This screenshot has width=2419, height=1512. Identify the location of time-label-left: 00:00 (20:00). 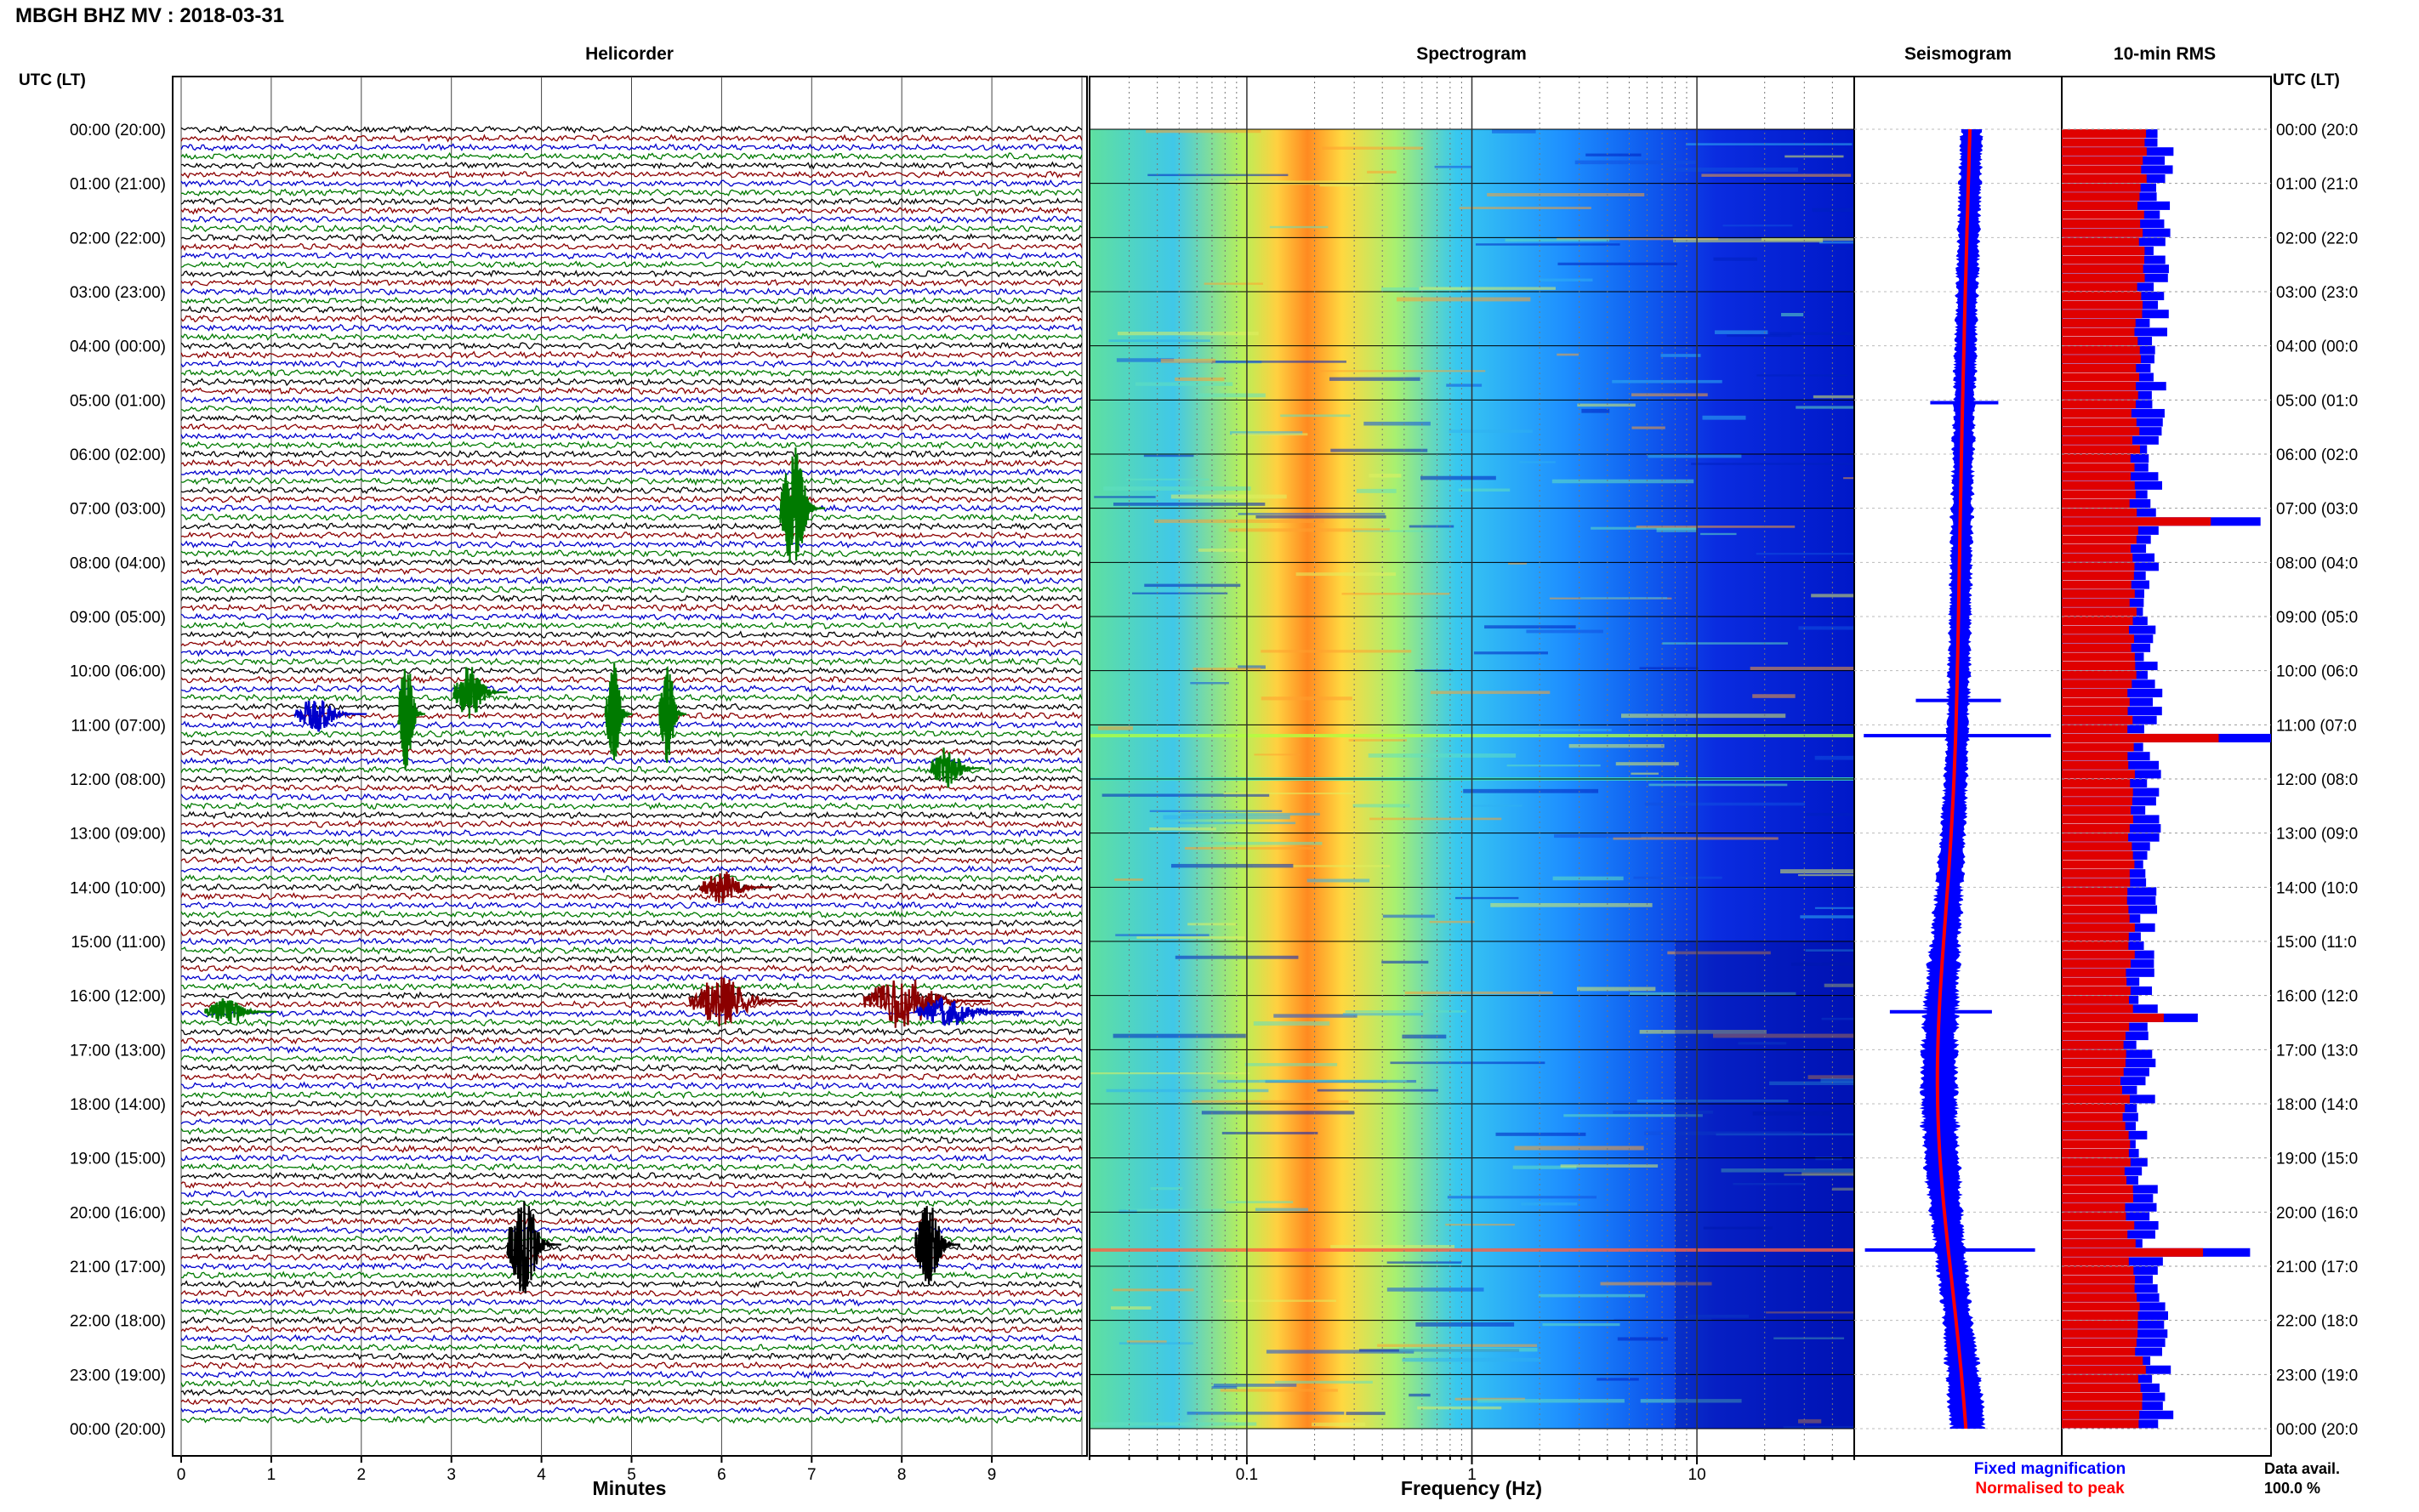
(118, 130).